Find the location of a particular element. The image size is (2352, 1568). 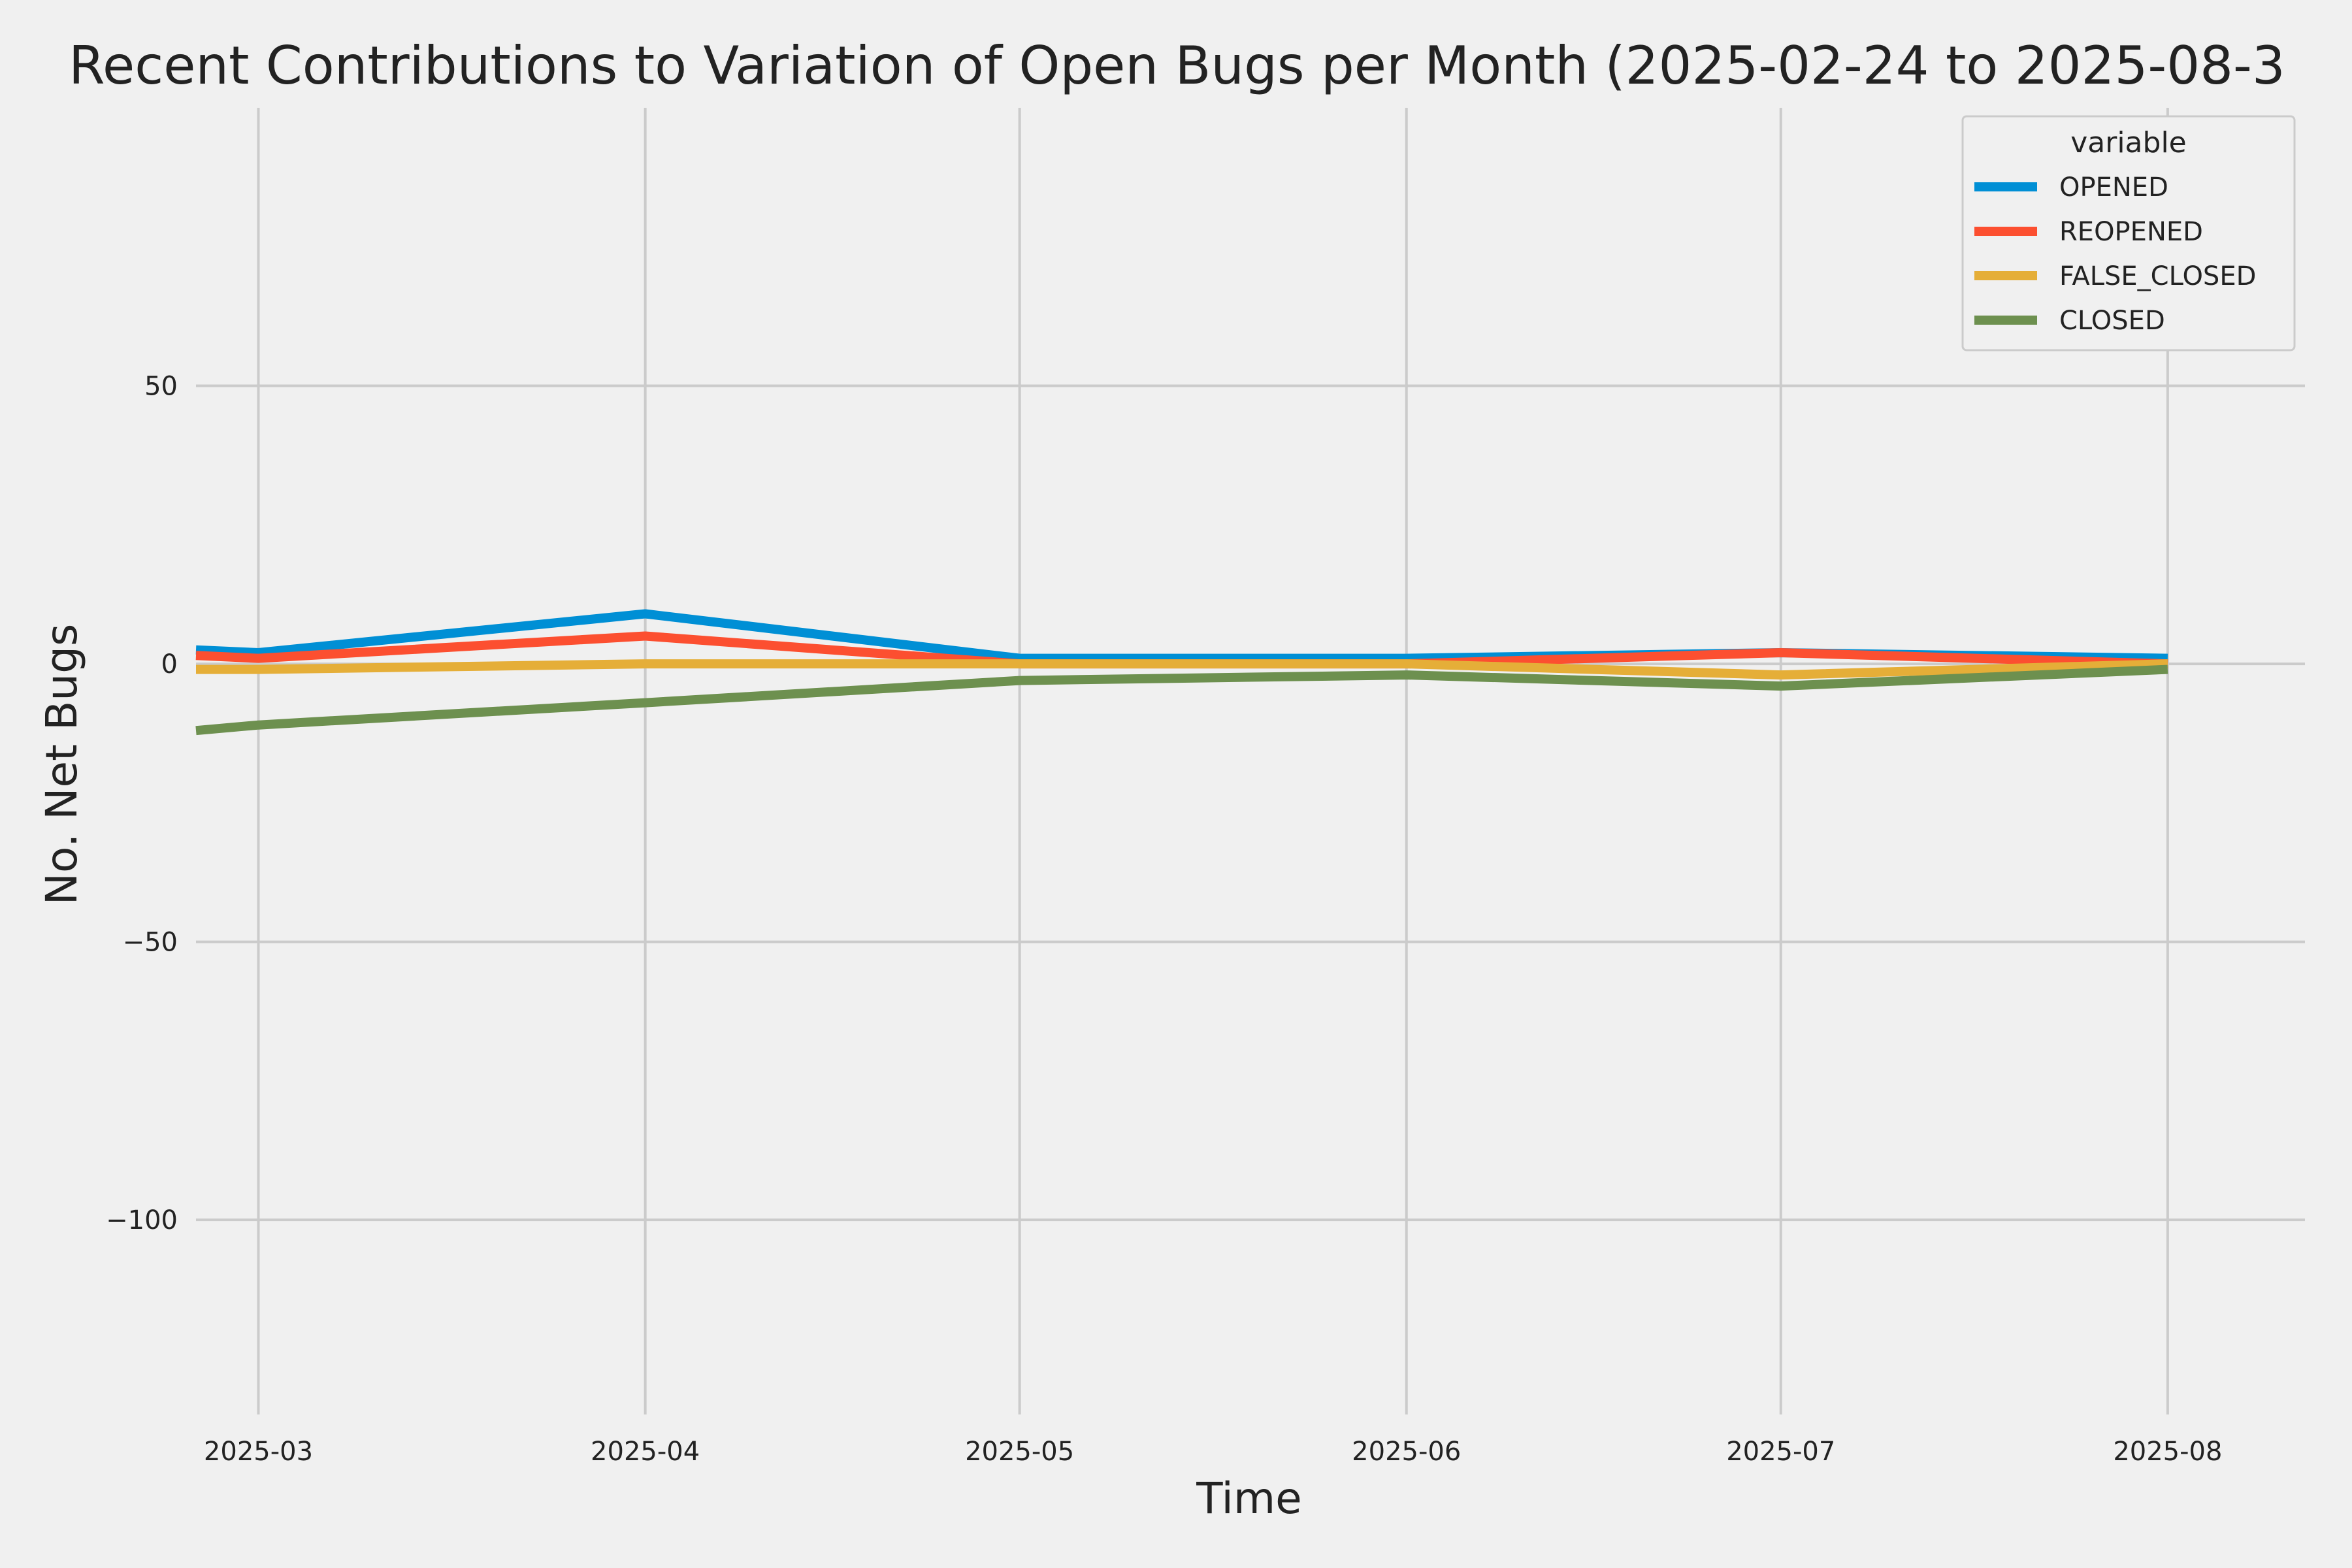

legend-label: CLOSED is located at coordinates (2112, 321).